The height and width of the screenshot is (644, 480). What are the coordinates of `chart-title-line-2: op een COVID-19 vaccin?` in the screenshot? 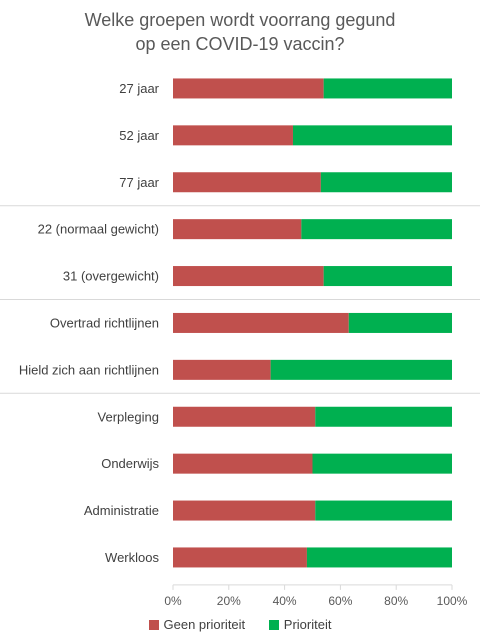 It's located at (240, 44).